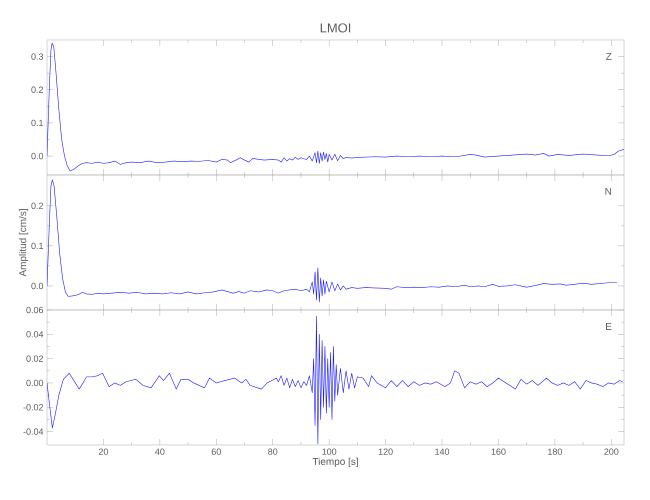  Describe the element at coordinates (335, 462) in the screenshot. I see `x-axis-title: Tiempo [s]` at that location.